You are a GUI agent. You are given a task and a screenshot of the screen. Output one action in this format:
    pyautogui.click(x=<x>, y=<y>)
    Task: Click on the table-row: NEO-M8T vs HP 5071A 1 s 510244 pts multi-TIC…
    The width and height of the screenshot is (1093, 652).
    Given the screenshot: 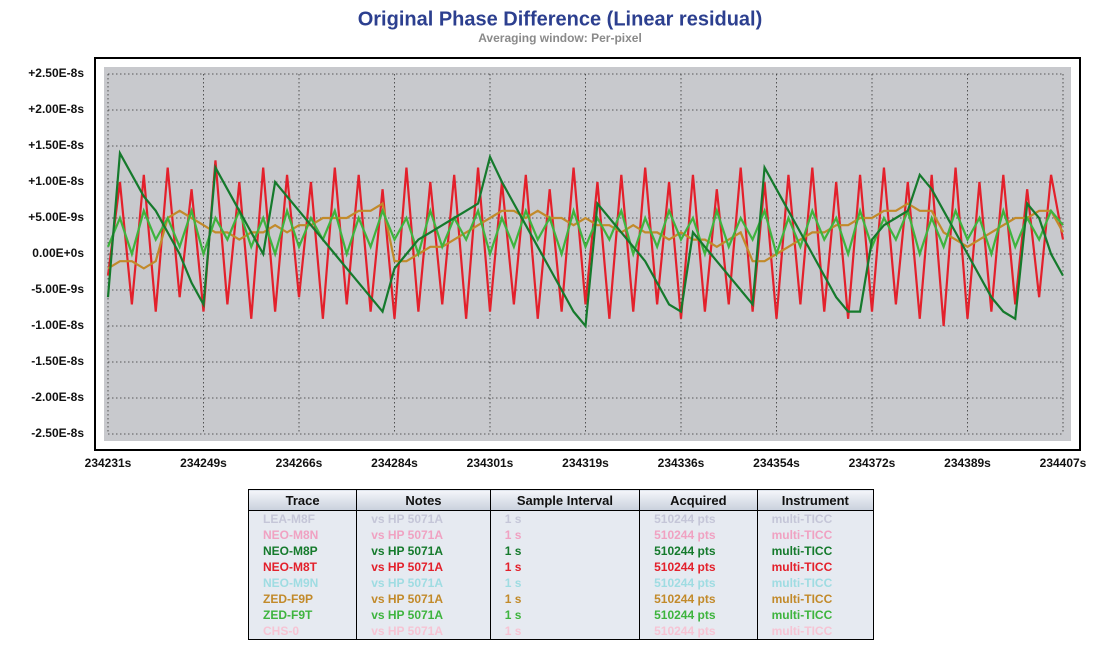 What is the action you would take?
    pyautogui.click(x=561, y=567)
    